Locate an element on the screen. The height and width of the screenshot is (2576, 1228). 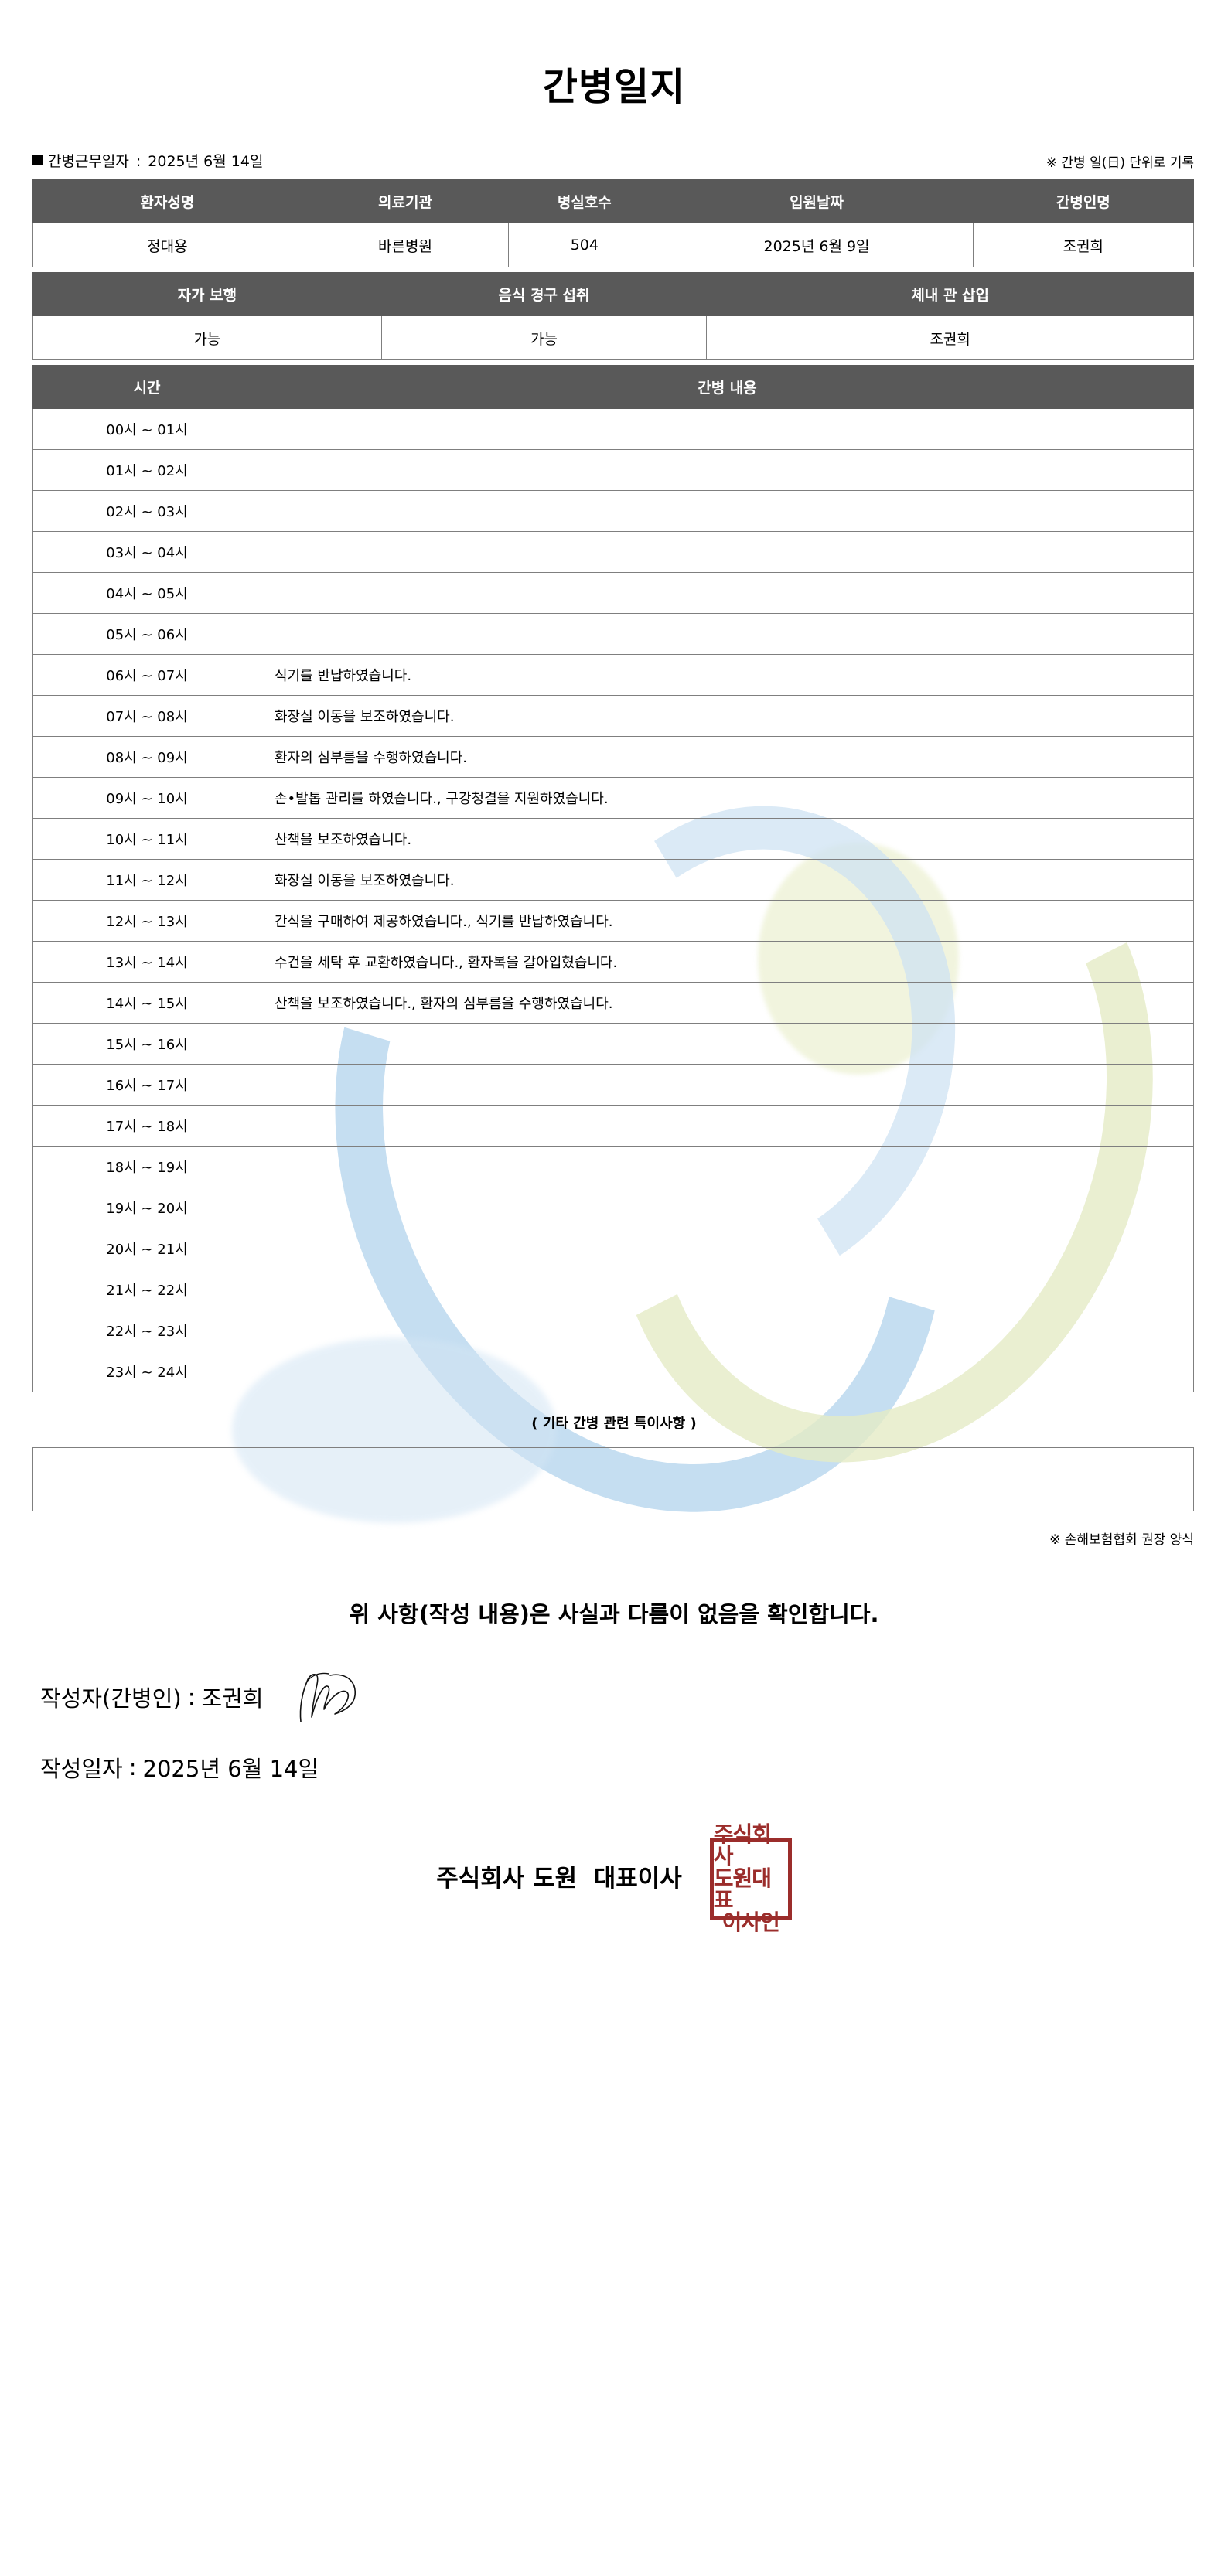
value-self-walking: 가능 is located at coordinates (207, 337).